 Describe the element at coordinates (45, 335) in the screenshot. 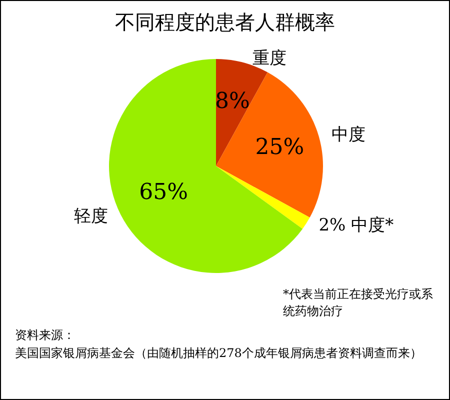

I see `text: 资料来源：` at that location.